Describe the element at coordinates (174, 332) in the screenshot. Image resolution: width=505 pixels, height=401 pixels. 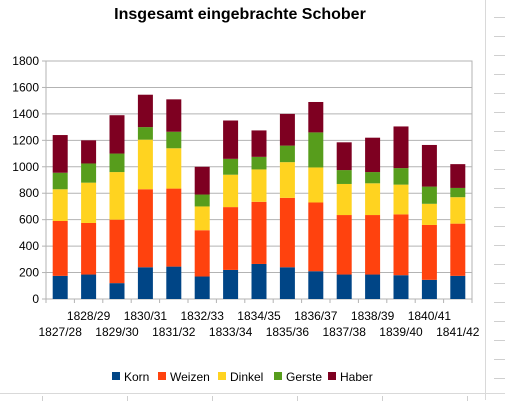
I see `x-tick-label: 1831/32` at that location.